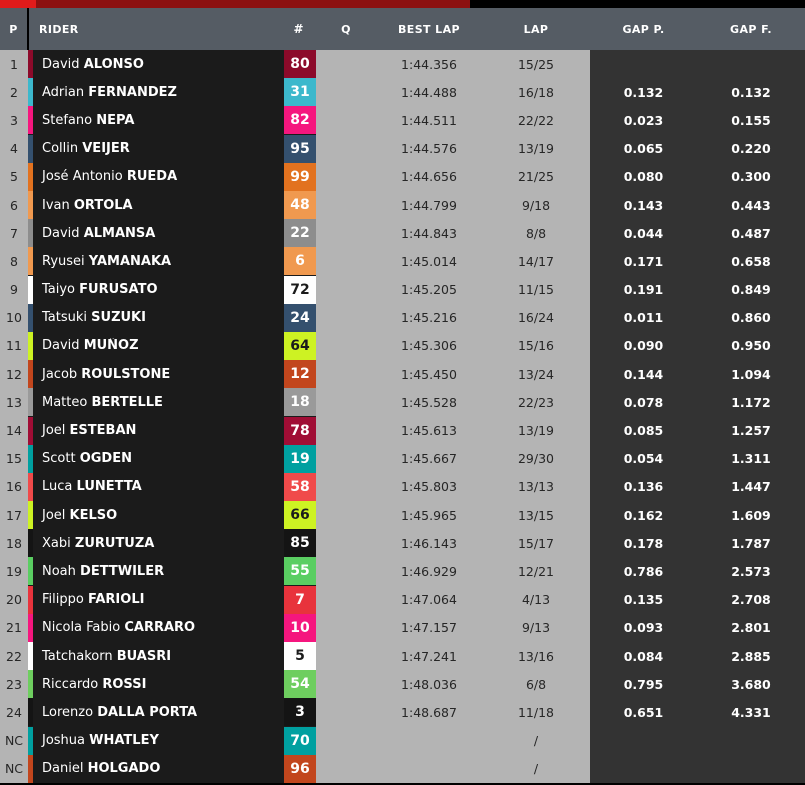 Image resolution: width=805 pixels, height=785 pixels. What do you see at coordinates (119, 233) in the screenshot?
I see `rider-last-name: ALMANSA` at bounding box center [119, 233].